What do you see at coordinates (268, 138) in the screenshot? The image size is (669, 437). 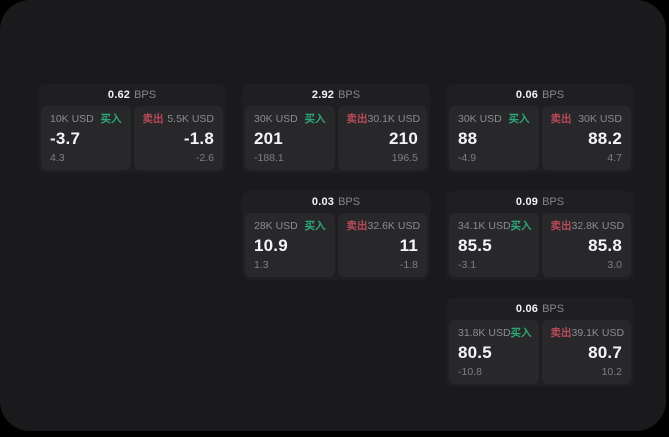 I see `buy-value: 201` at bounding box center [268, 138].